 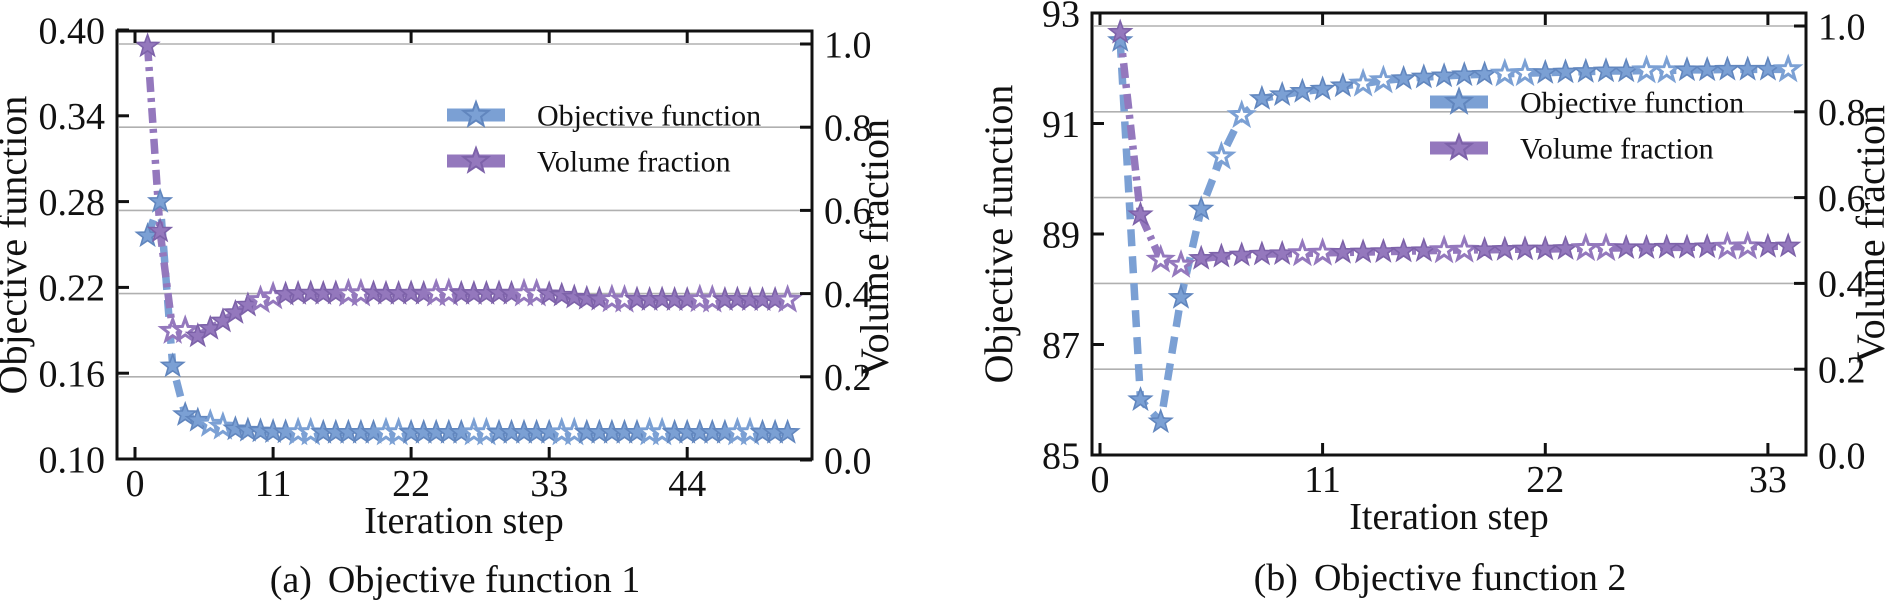 I want to click on x-tick-label: 33, so click(x=549, y=484).